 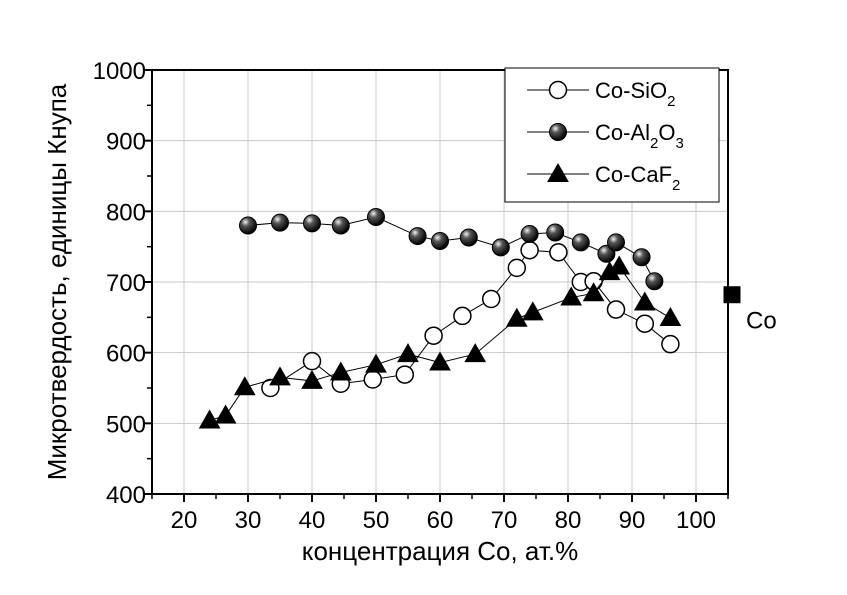 What do you see at coordinates (666, 132) in the screenshot?
I see `legend-text-part: O` at bounding box center [666, 132].